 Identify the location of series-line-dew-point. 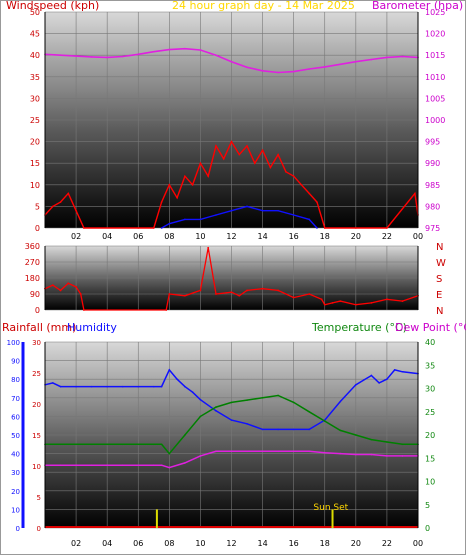
(231, 459).